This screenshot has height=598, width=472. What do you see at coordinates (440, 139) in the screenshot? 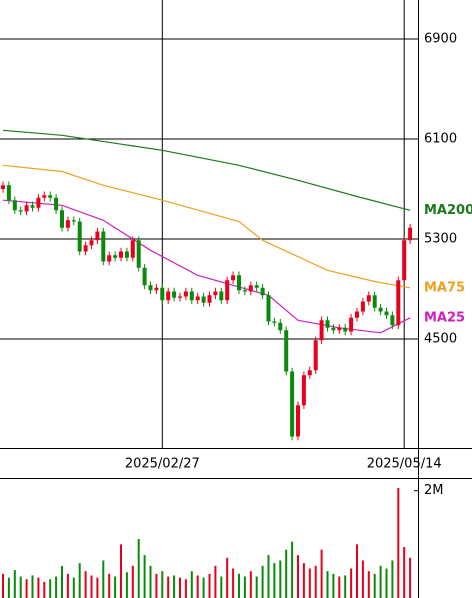
I see `y-tick-label: 6100` at bounding box center [440, 139].